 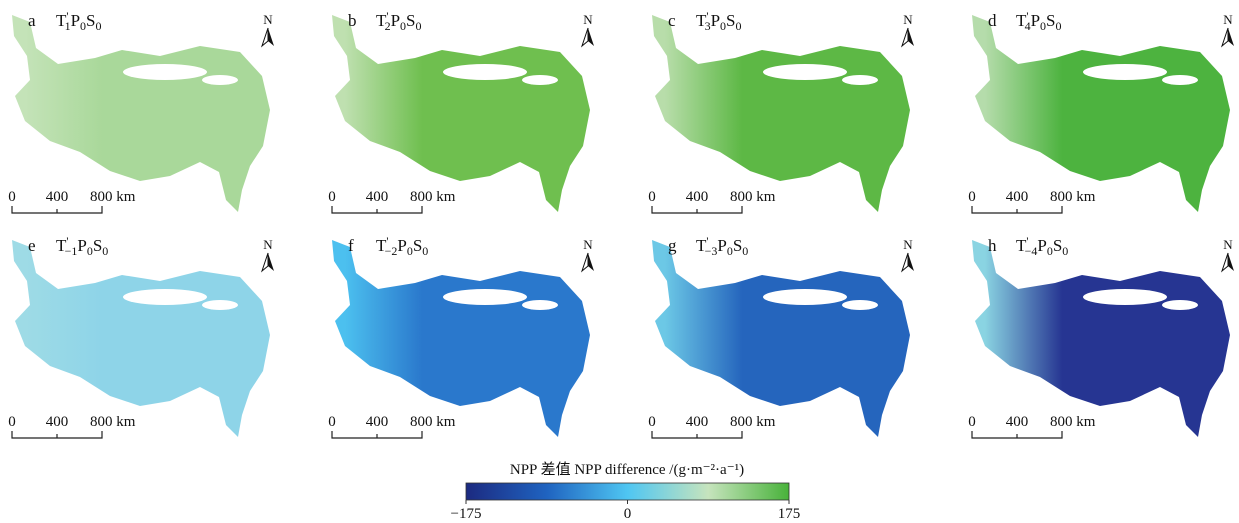 What do you see at coordinates (82, 246) in the screenshot?
I see `panel-label: T' −1P0S0` at bounding box center [82, 246].